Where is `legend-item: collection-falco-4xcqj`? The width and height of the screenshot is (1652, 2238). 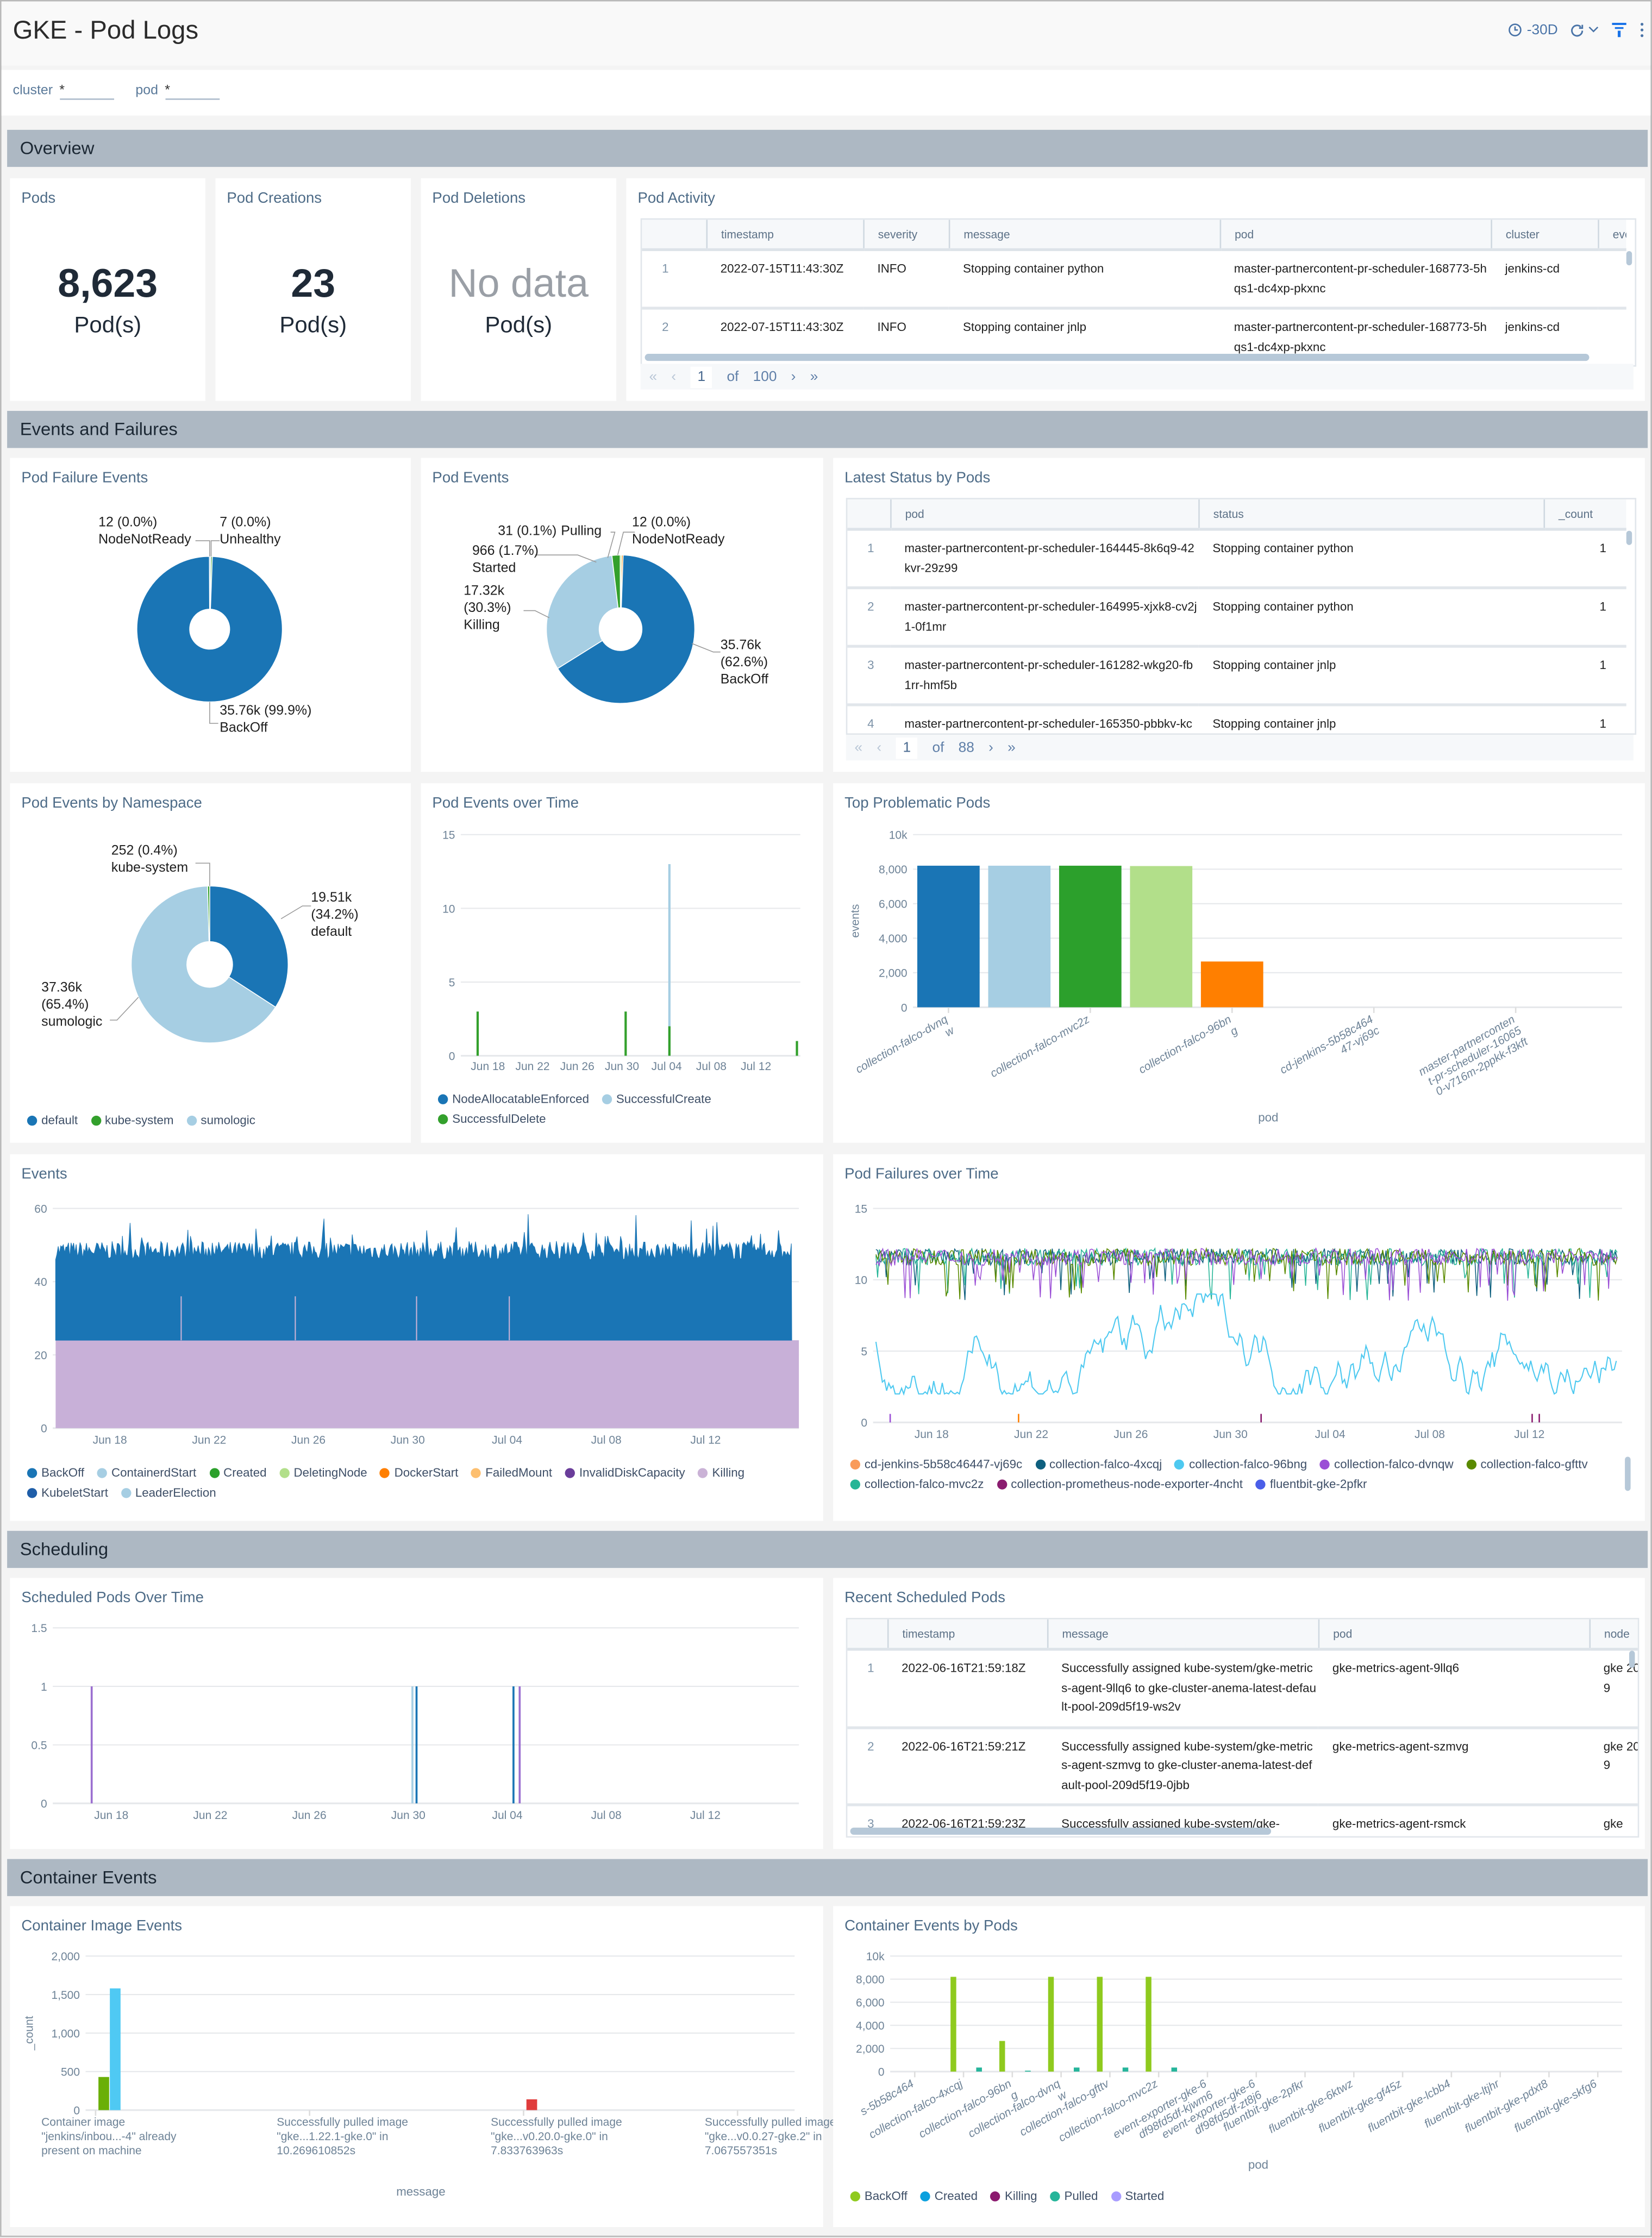
legend-item: collection-falco-4xcqj is located at coordinates (1098, 1463).